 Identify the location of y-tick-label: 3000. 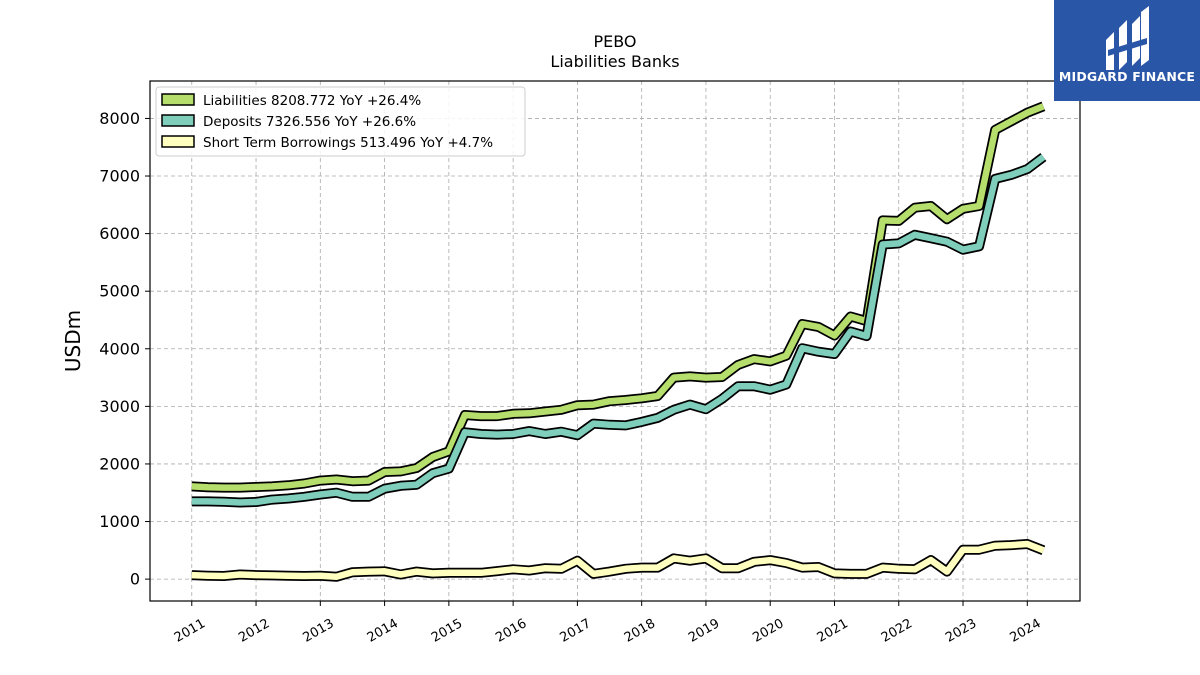
(119, 406).